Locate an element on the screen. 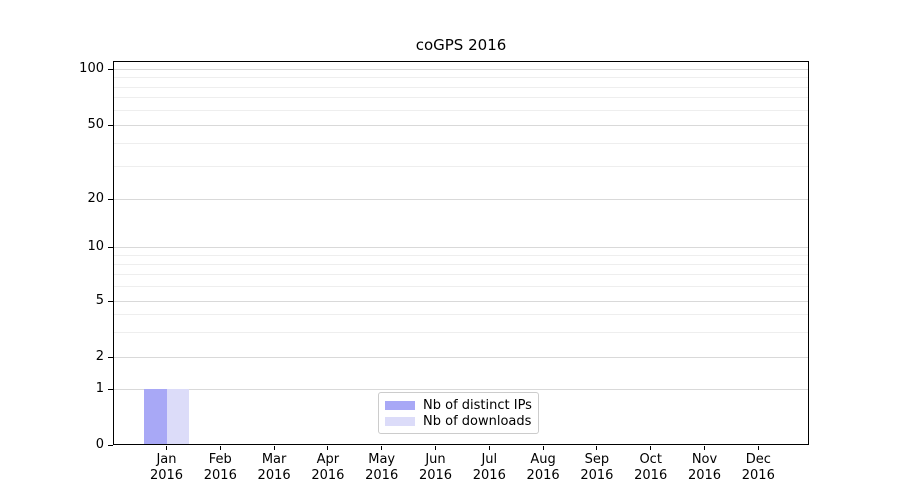 The width and height of the screenshot is (900, 500). legend: Nb of distinct IPs Nb of downloads is located at coordinates (458, 413).